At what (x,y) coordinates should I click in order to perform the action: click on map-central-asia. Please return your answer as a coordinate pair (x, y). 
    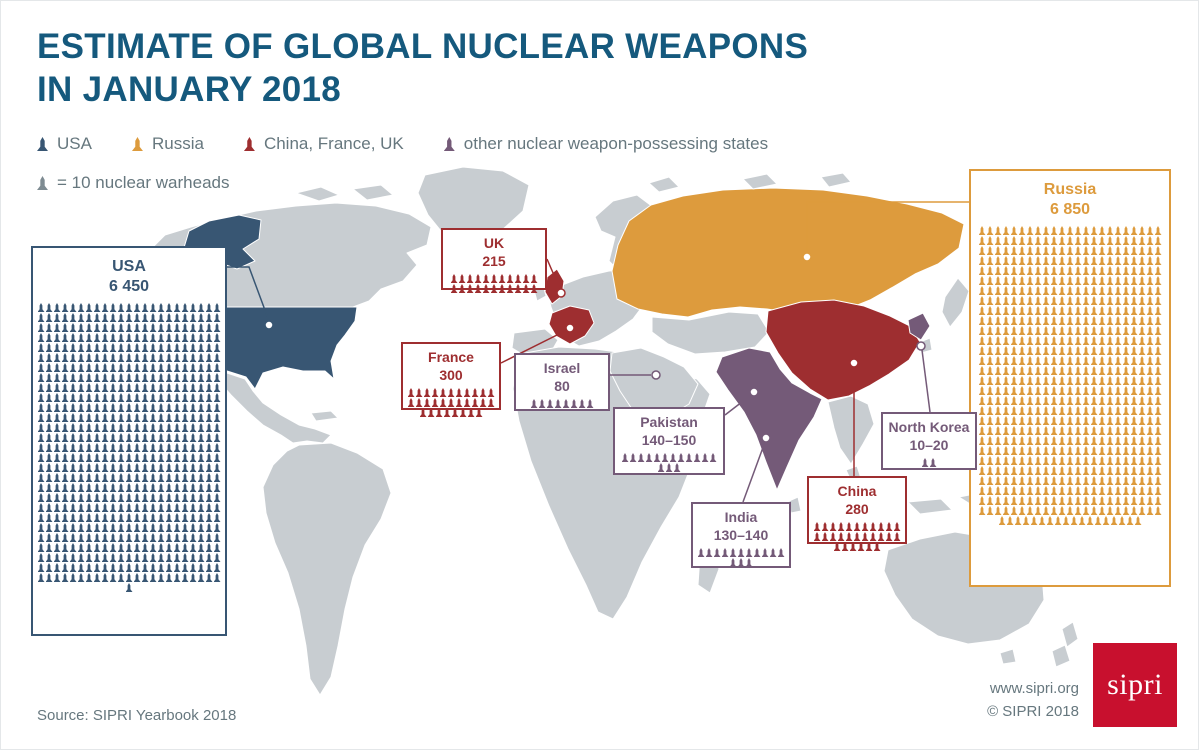
    Looking at the image, I should click on (710, 333).